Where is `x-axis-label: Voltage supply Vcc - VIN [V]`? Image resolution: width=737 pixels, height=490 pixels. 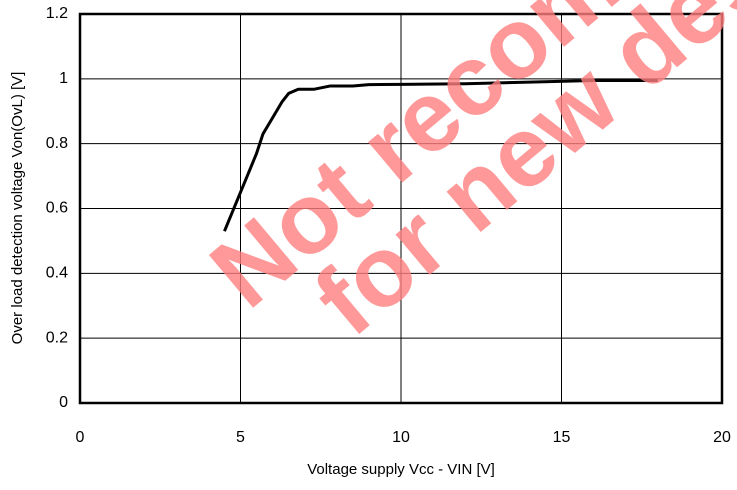 x-axis-label: Voltage supply Vcc - VIN [V] is located at coordinates (401, 469).